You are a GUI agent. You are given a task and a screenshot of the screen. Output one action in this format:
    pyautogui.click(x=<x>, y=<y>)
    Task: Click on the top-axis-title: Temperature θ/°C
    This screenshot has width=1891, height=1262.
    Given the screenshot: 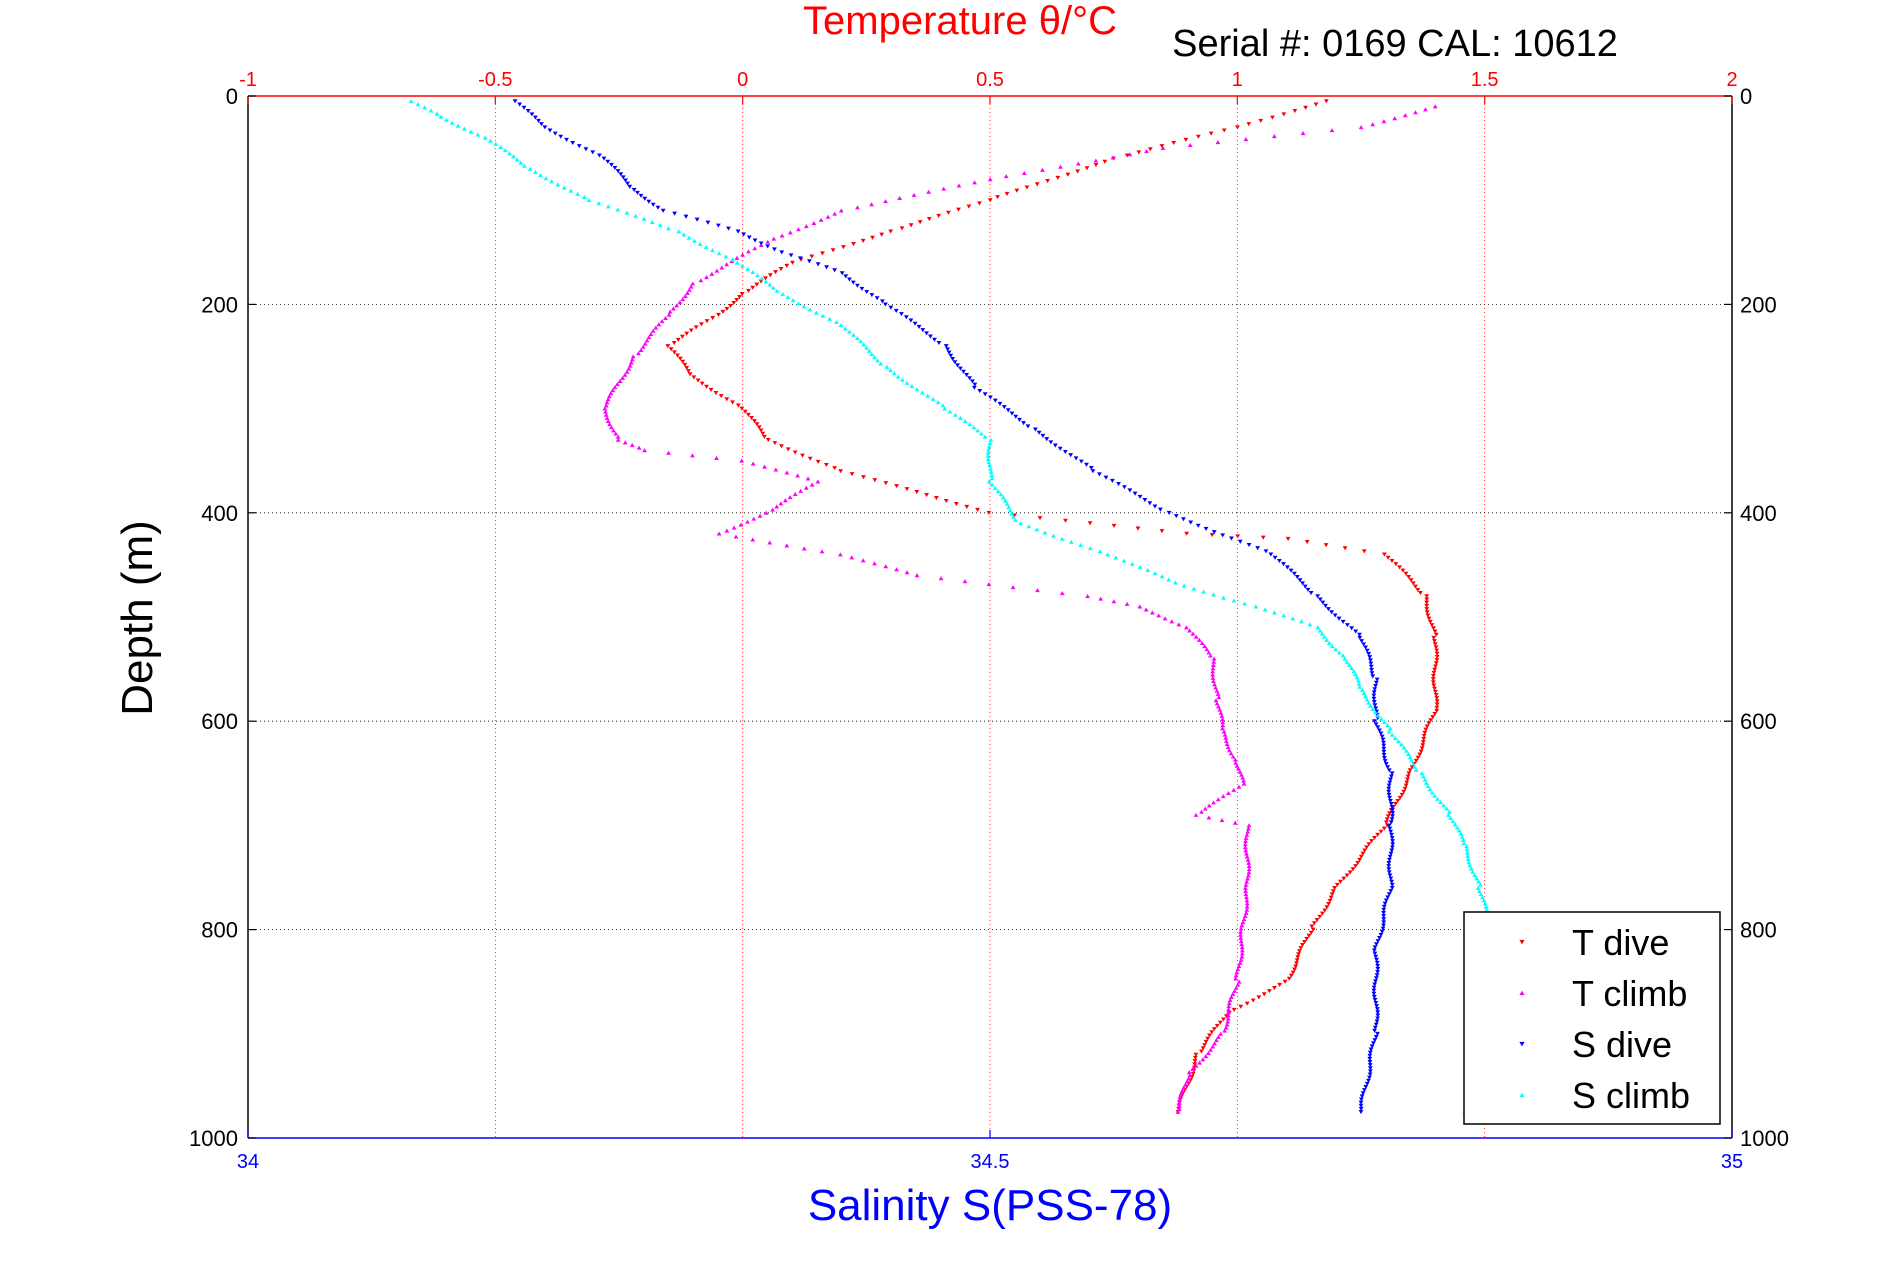 What is the action you would take?
    pyautogui.click(x=960, y=21)
    